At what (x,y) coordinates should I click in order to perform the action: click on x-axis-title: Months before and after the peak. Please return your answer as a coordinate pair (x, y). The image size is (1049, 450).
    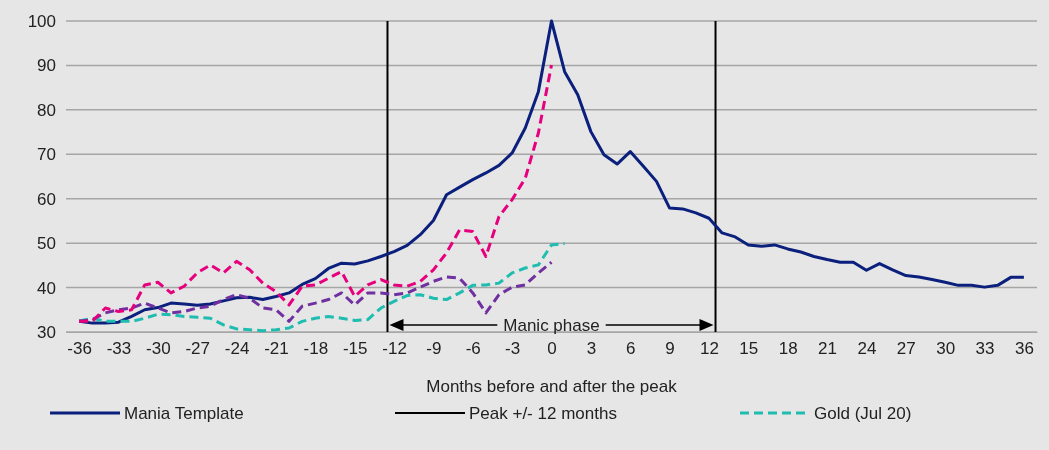
    Looking at the image, I should click on (552, 386).